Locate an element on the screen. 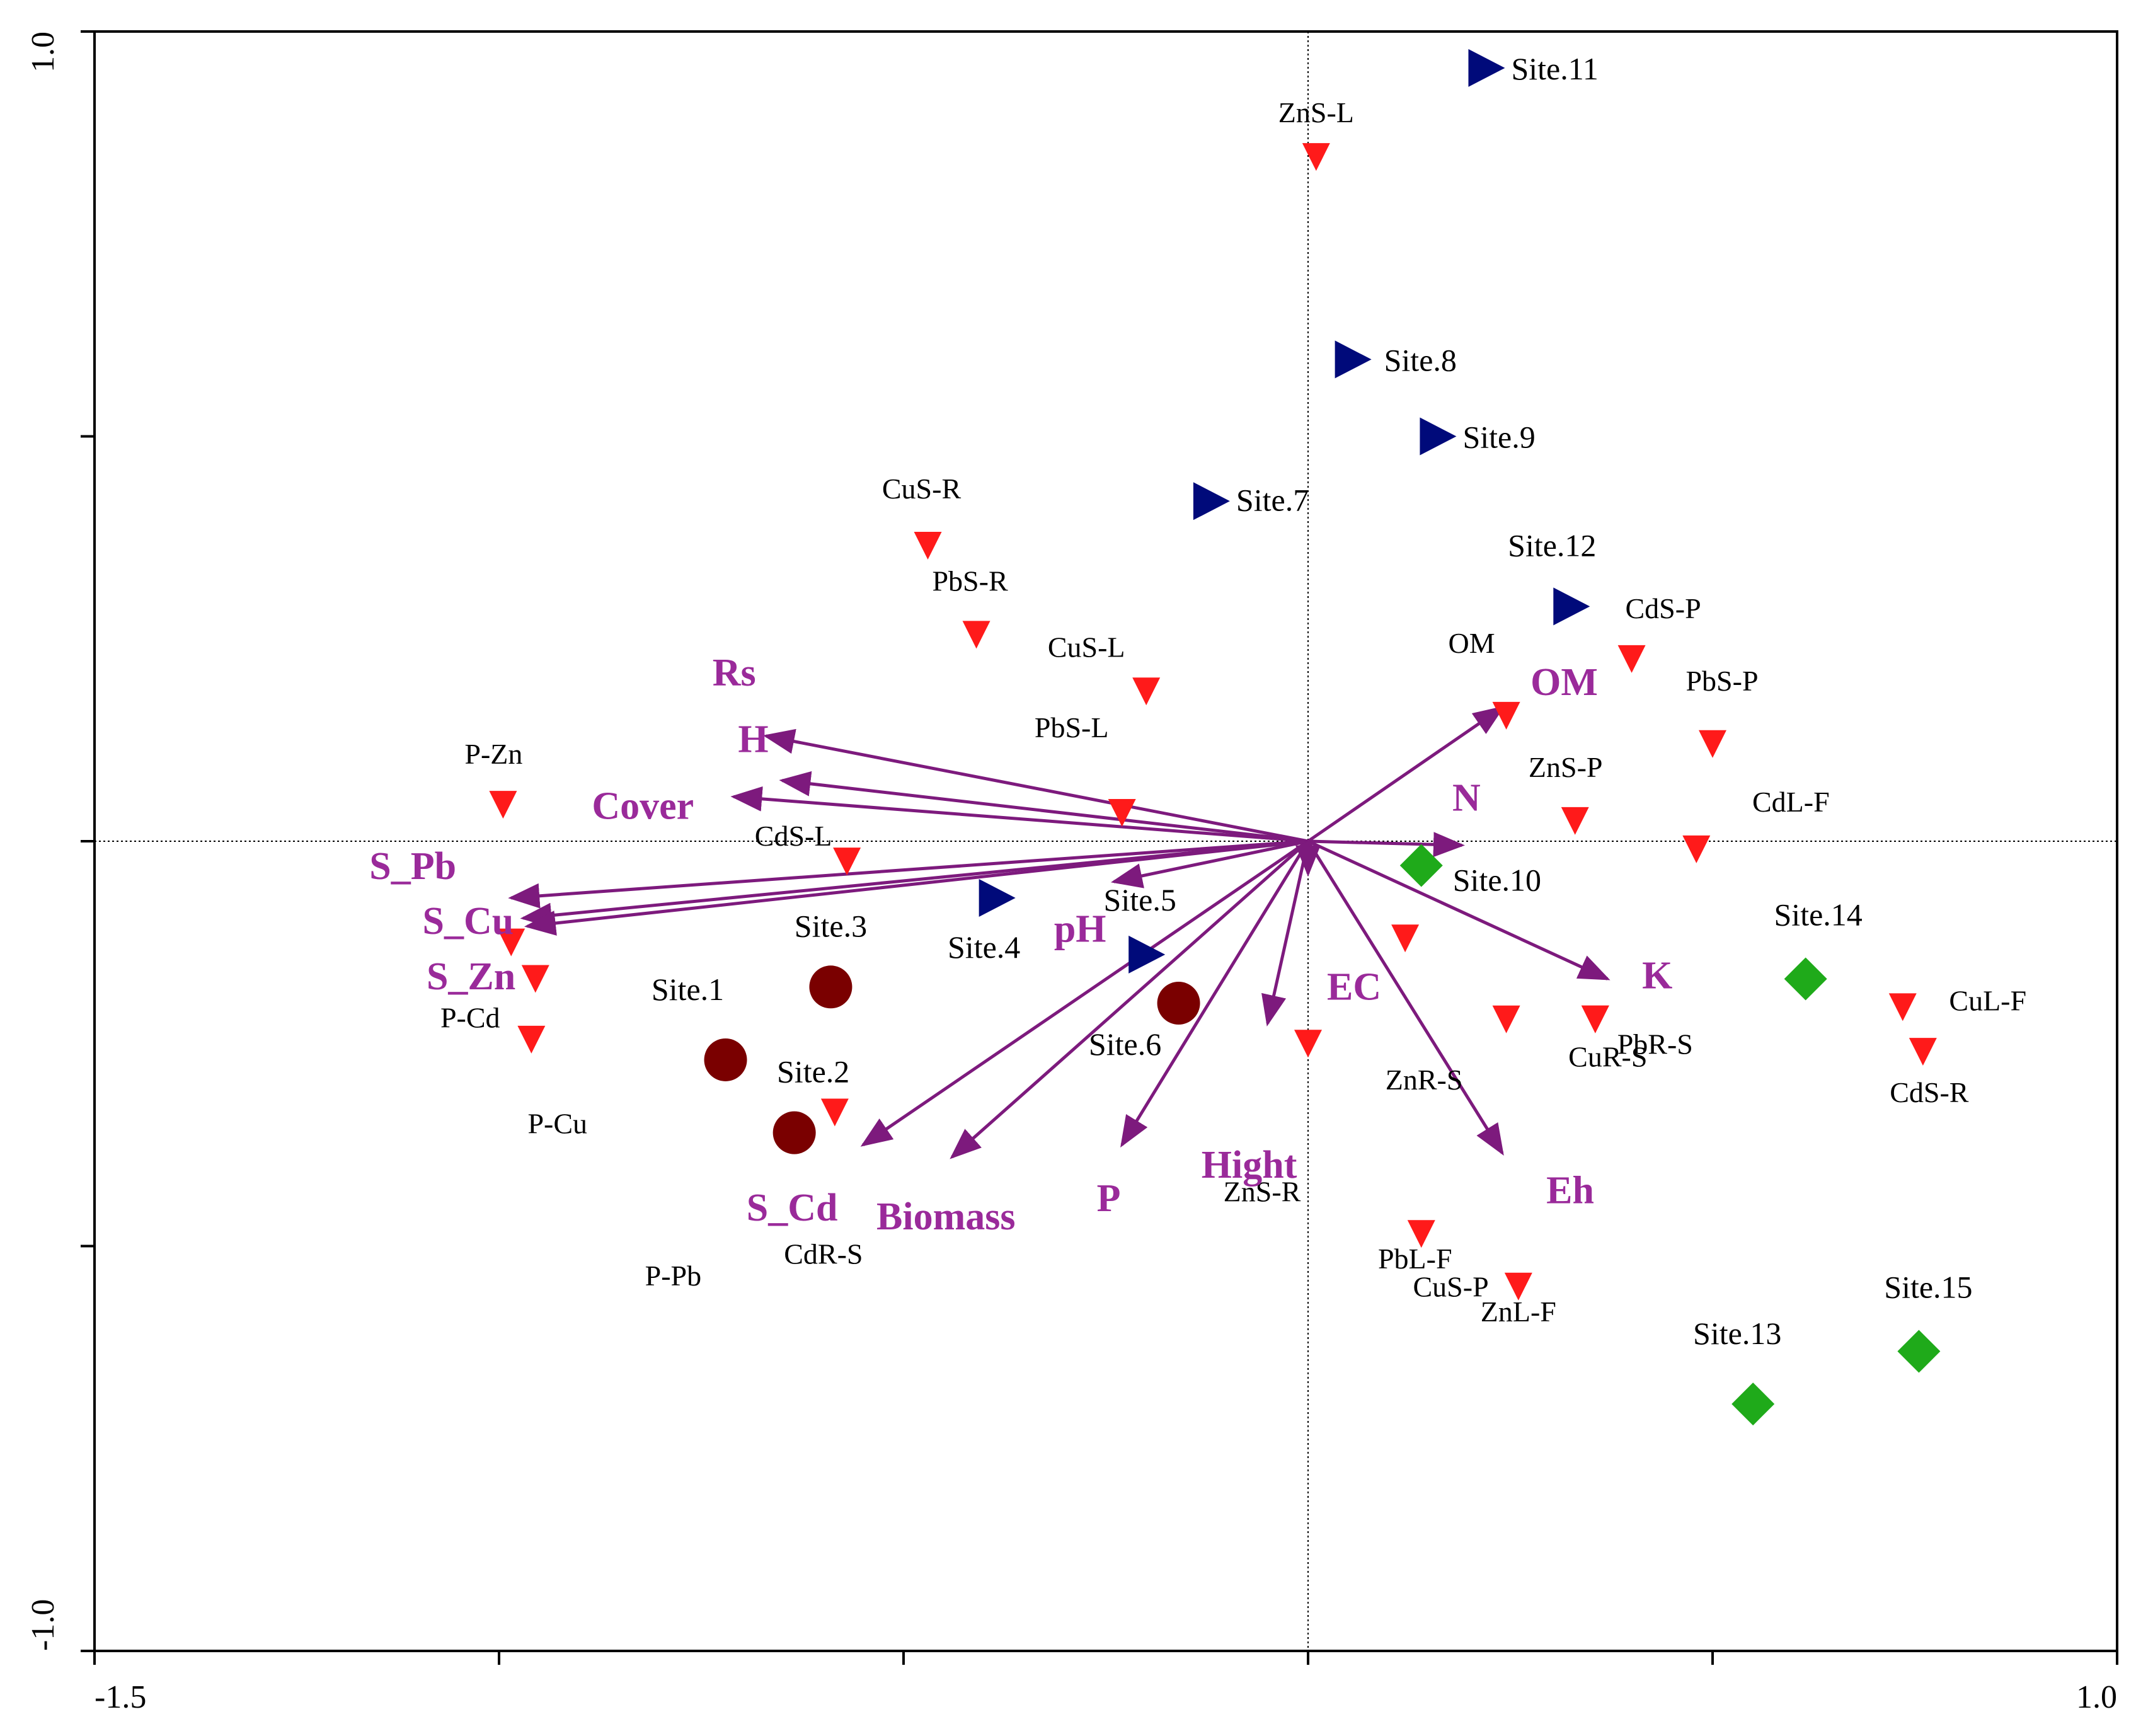  arrow-rs is located at coordinates (1035, 785).